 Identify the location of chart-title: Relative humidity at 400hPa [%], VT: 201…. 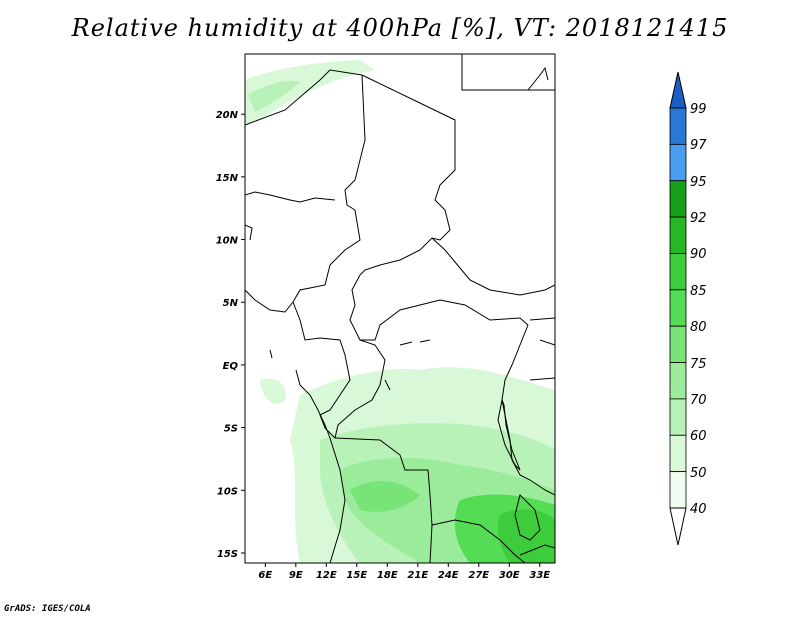
(400, 28).